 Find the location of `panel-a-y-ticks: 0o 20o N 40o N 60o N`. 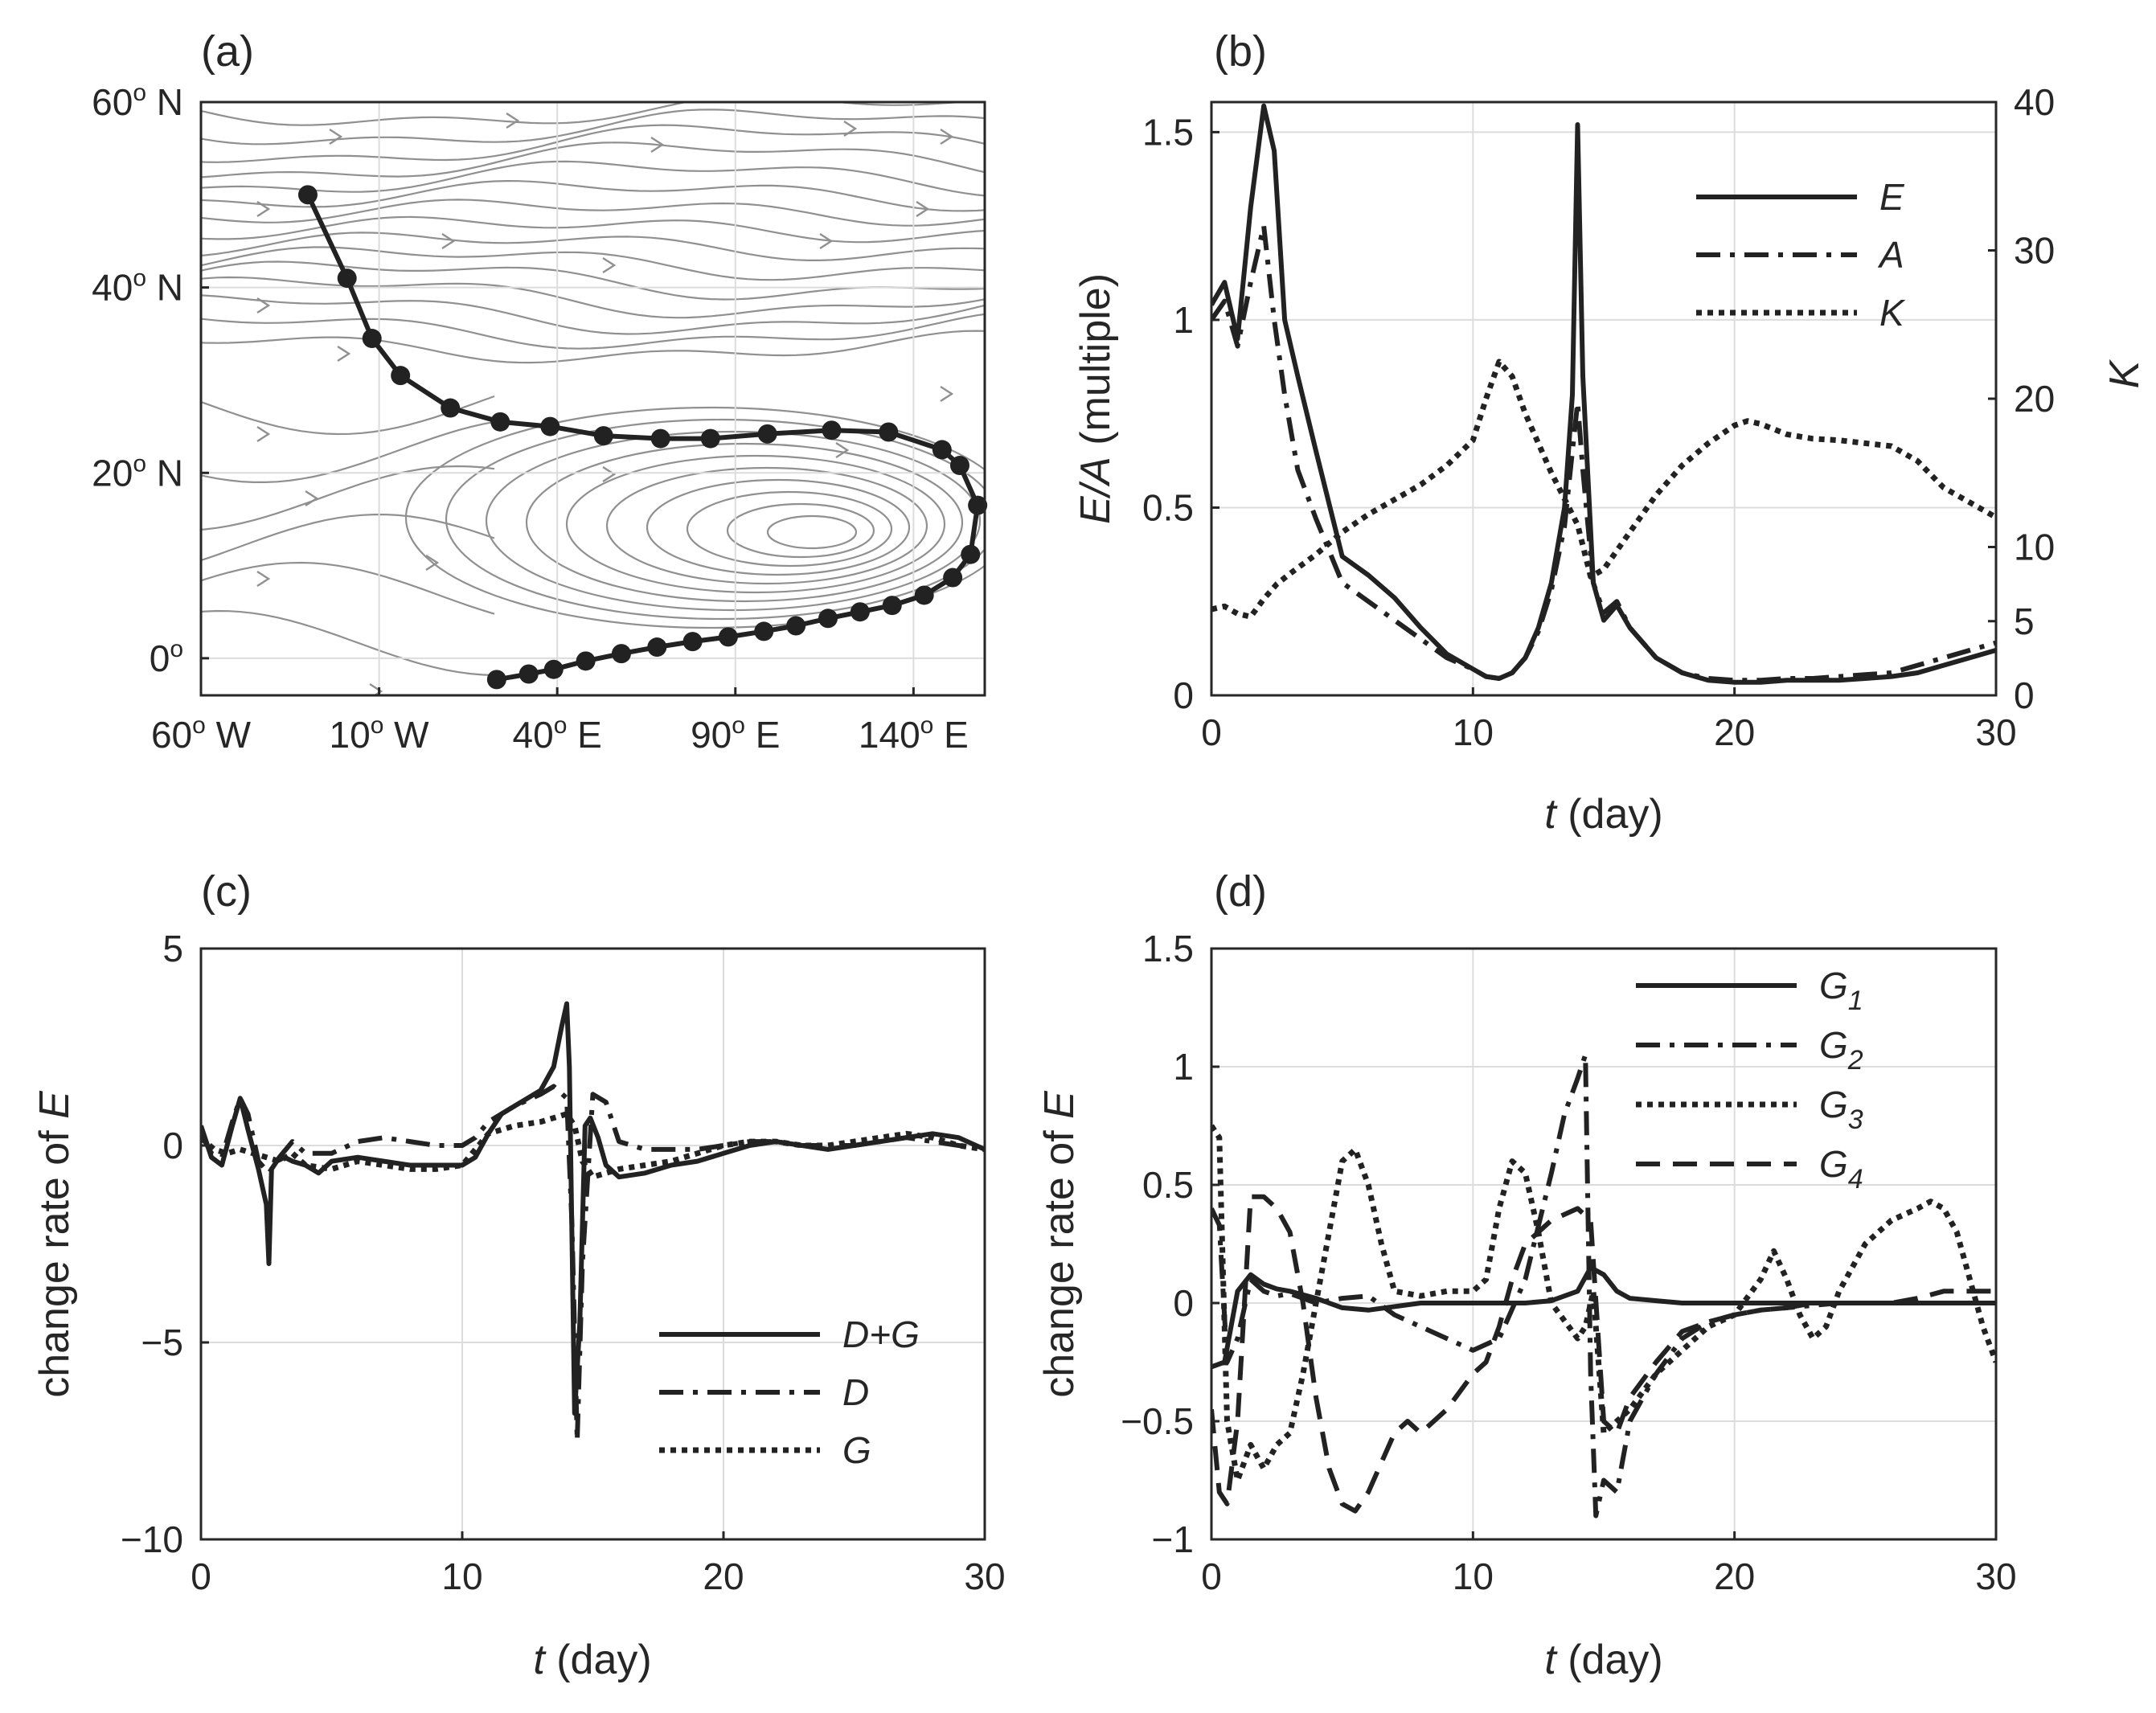

panel-a-y-ticks: 0o 20o N 40o N 60o N is located at coordinates (150, 379).